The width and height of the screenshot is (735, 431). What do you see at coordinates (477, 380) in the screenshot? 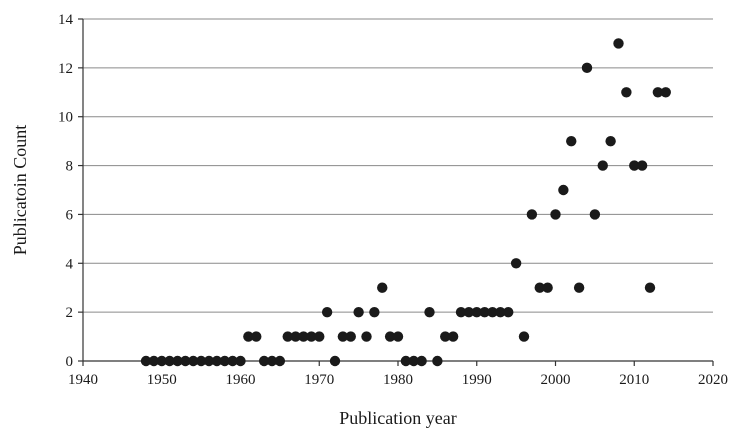
I see `x-tick-label: 1990` at bounding box center [477, 380].